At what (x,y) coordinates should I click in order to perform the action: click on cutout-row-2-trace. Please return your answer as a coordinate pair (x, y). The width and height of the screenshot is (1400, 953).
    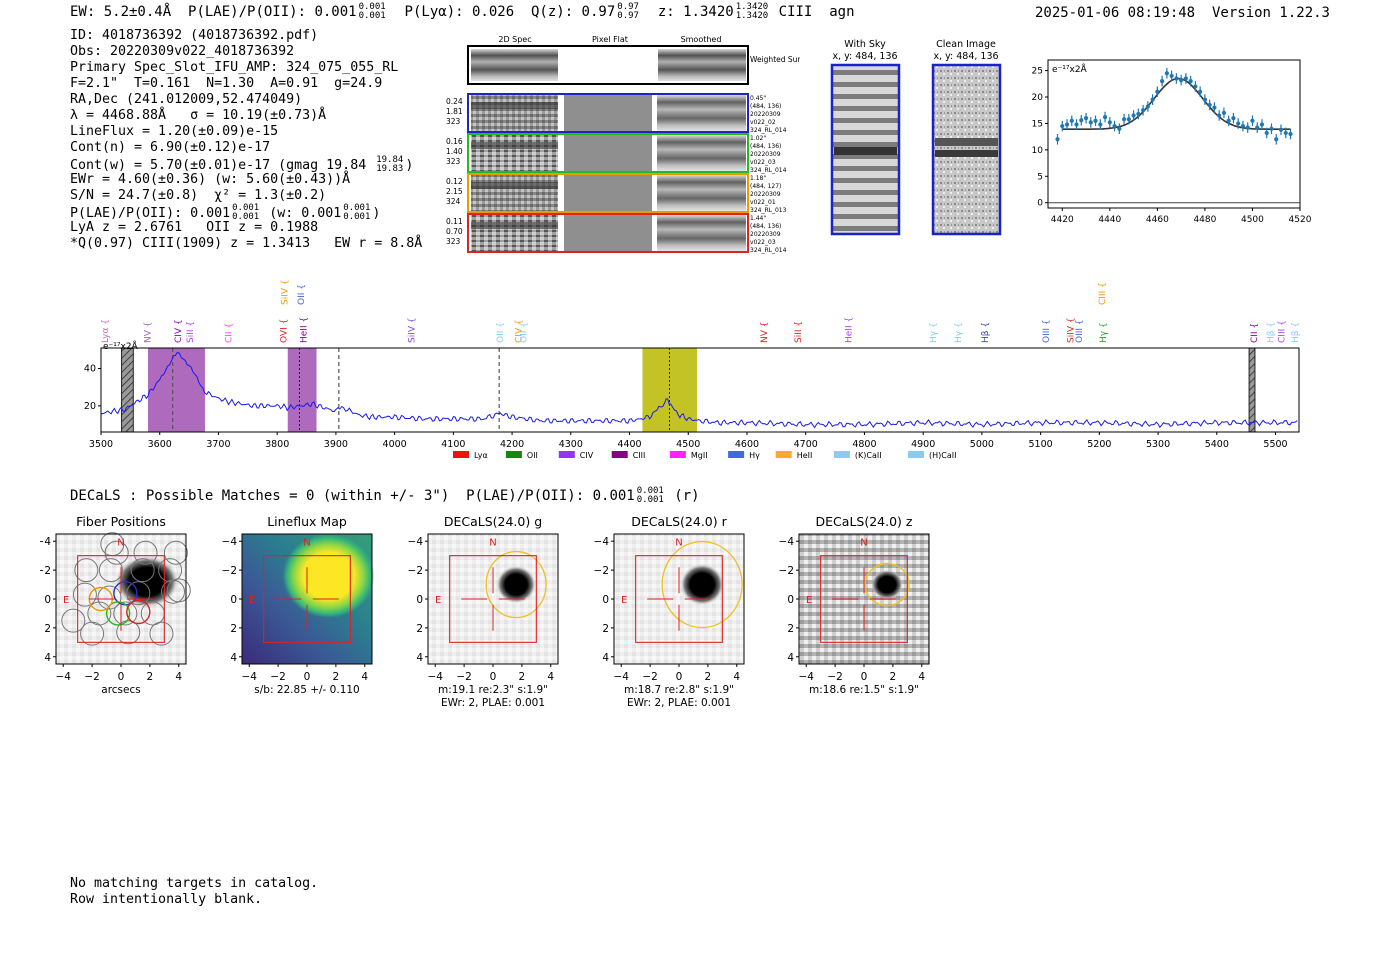
    Looking at the image, I should click on (514, 145).